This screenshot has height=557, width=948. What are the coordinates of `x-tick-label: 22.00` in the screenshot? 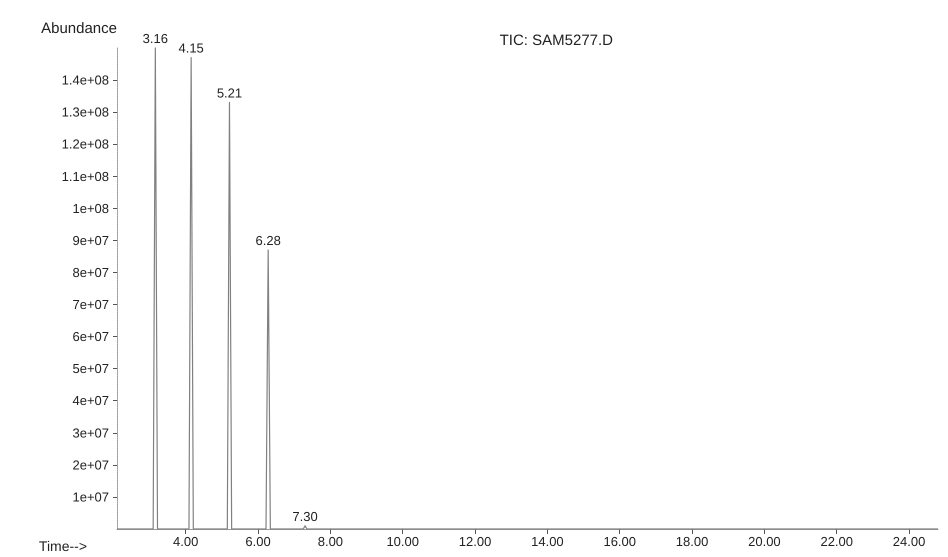 It's located at (837, 541).